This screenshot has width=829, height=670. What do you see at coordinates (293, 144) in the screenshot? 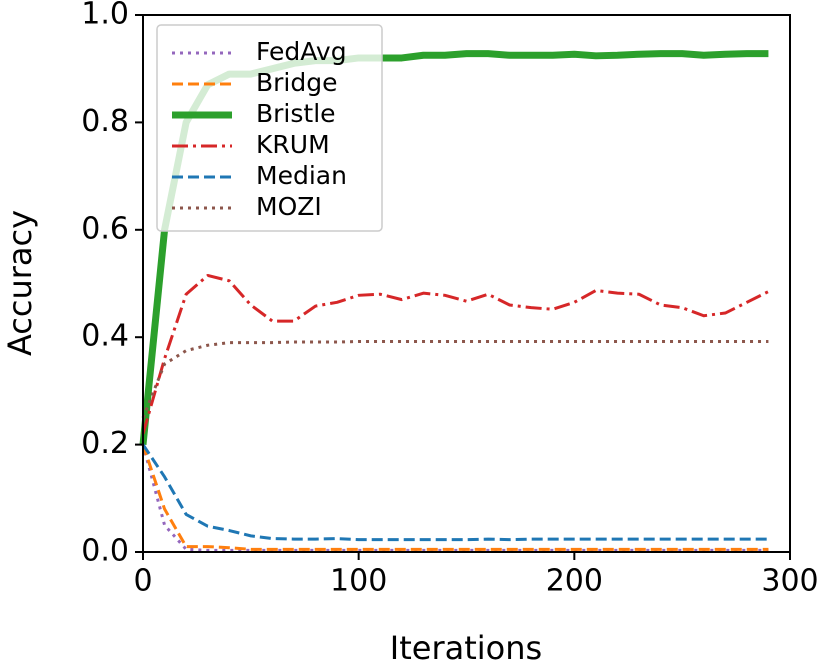
I see `legend-label: KRUM` at bounding box center [293, 144].